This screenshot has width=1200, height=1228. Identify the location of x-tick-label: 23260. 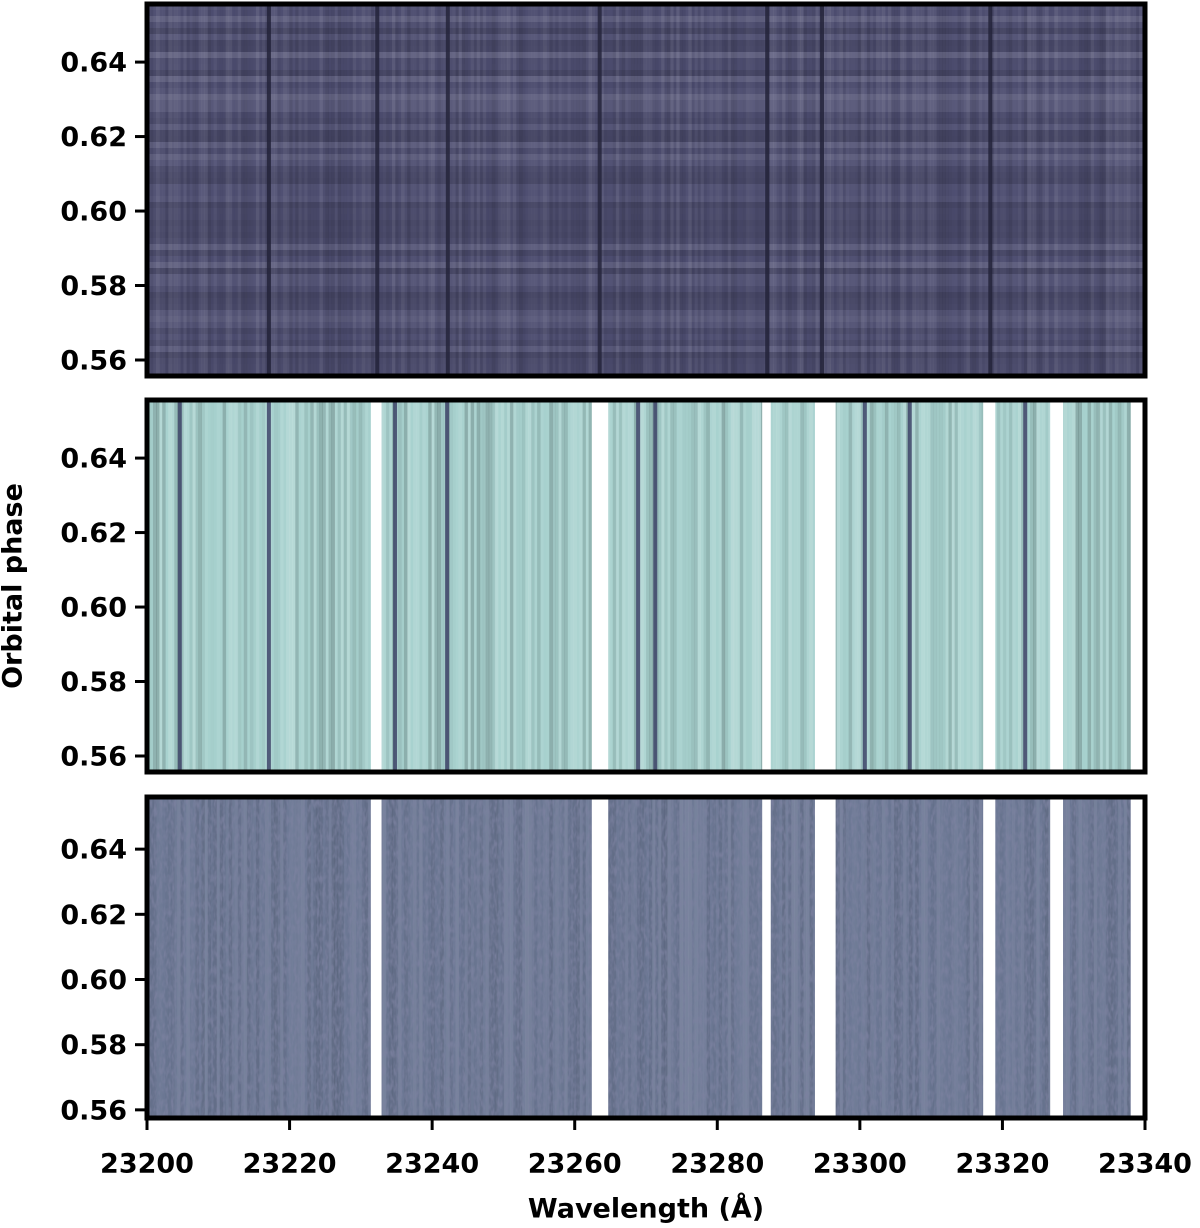
(575, 1164).